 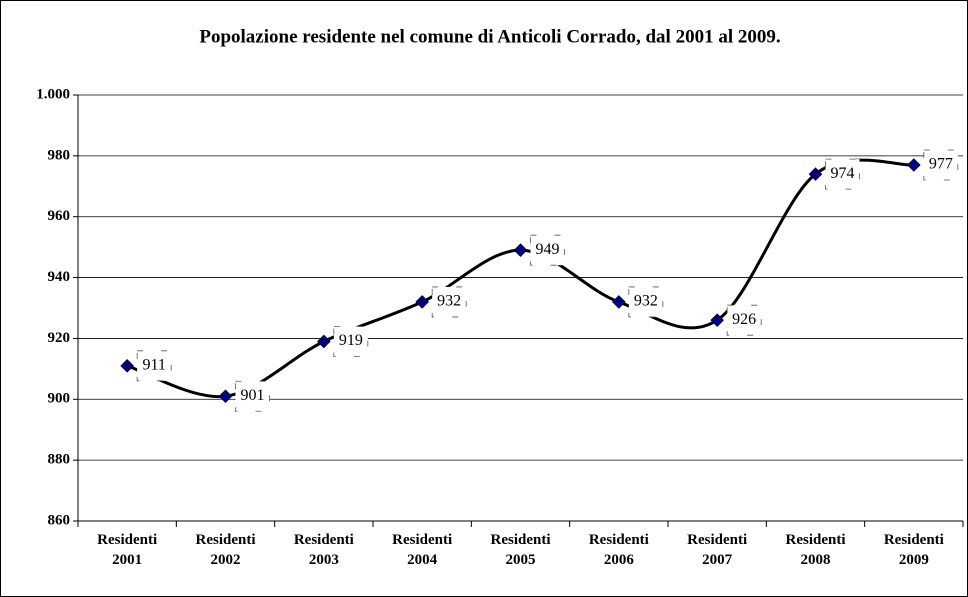 I want to click on data-label: 911, so click(x=153, y=364).